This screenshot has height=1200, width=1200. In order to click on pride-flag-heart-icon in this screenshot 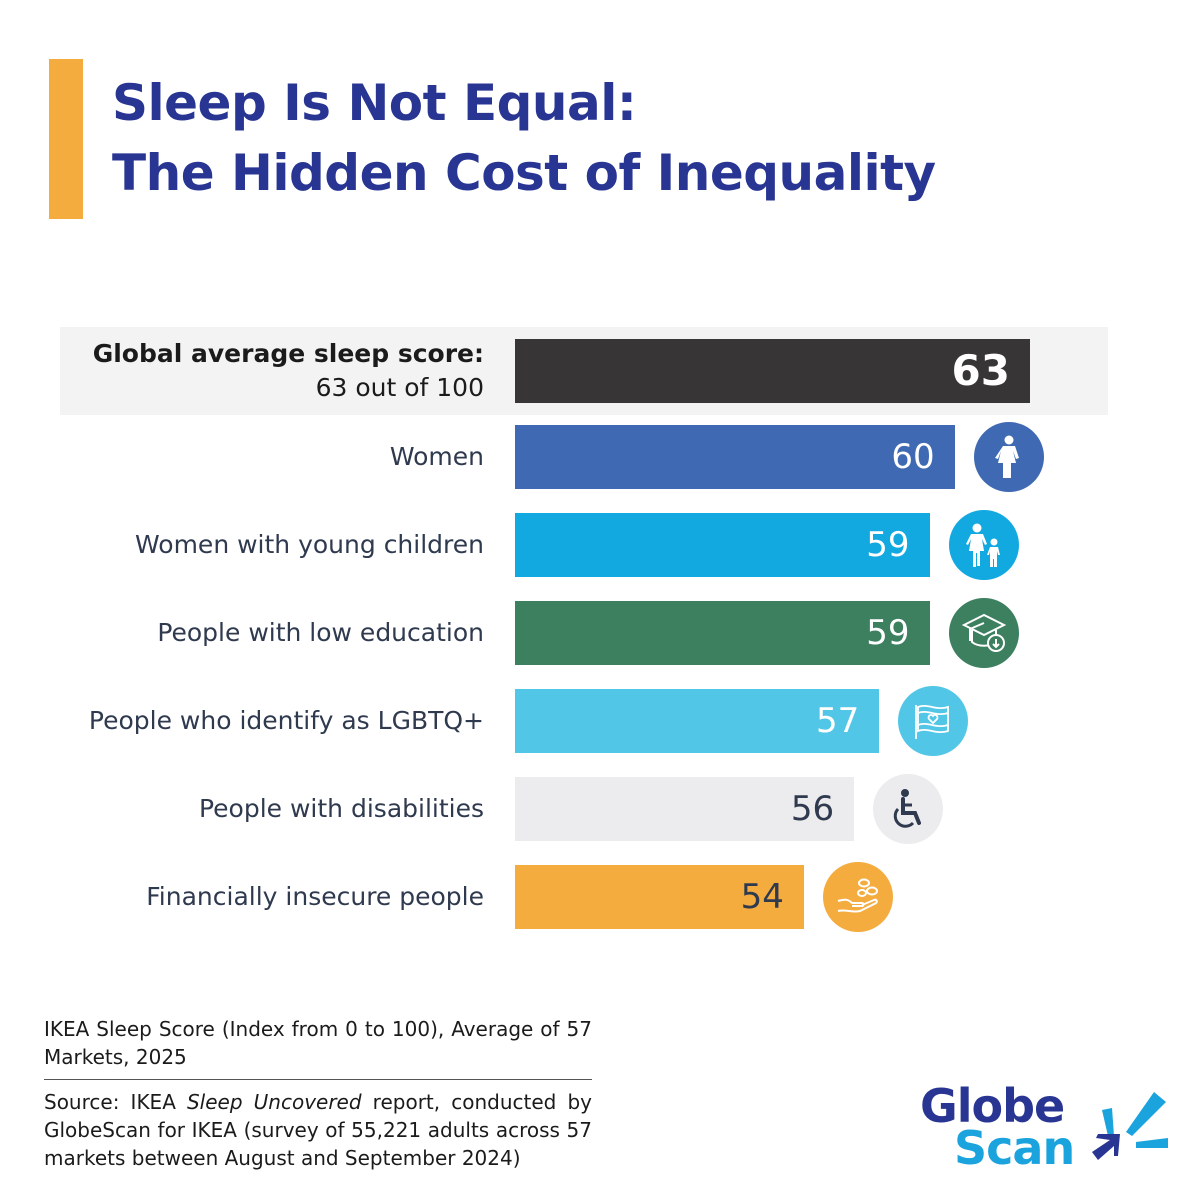, I will do `click(933, 721)`.